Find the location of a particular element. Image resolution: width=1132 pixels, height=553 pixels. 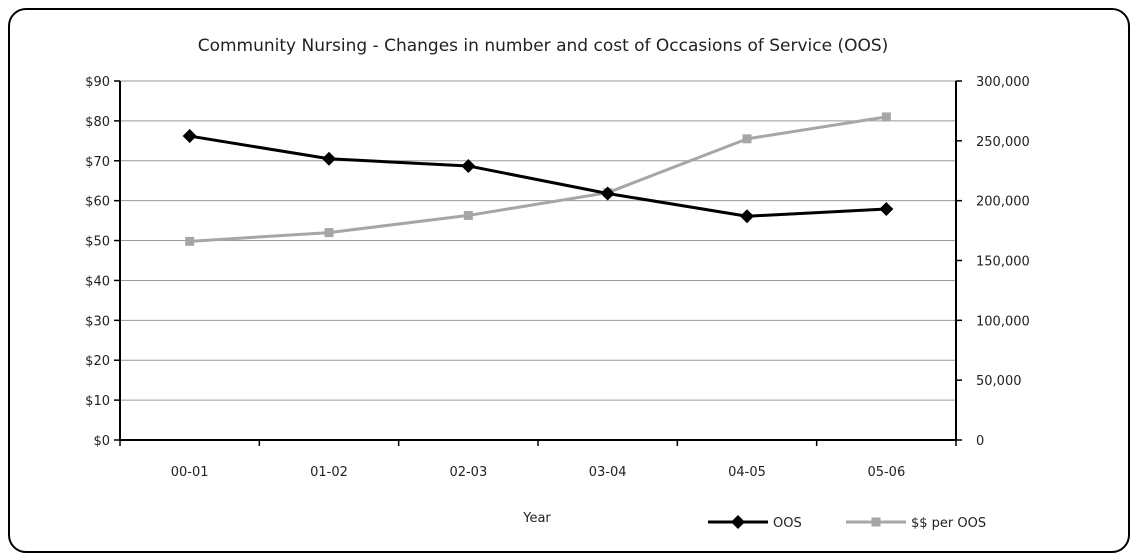

legend-item: $$ per OOS is located at coordinates (916, 523).